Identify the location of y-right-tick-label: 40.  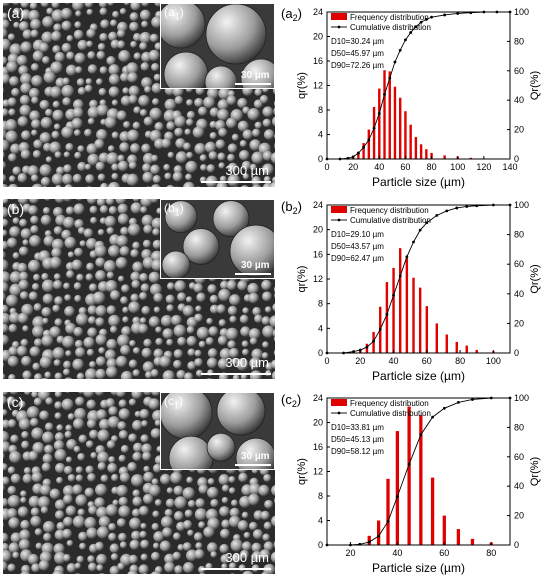
(519, 486).